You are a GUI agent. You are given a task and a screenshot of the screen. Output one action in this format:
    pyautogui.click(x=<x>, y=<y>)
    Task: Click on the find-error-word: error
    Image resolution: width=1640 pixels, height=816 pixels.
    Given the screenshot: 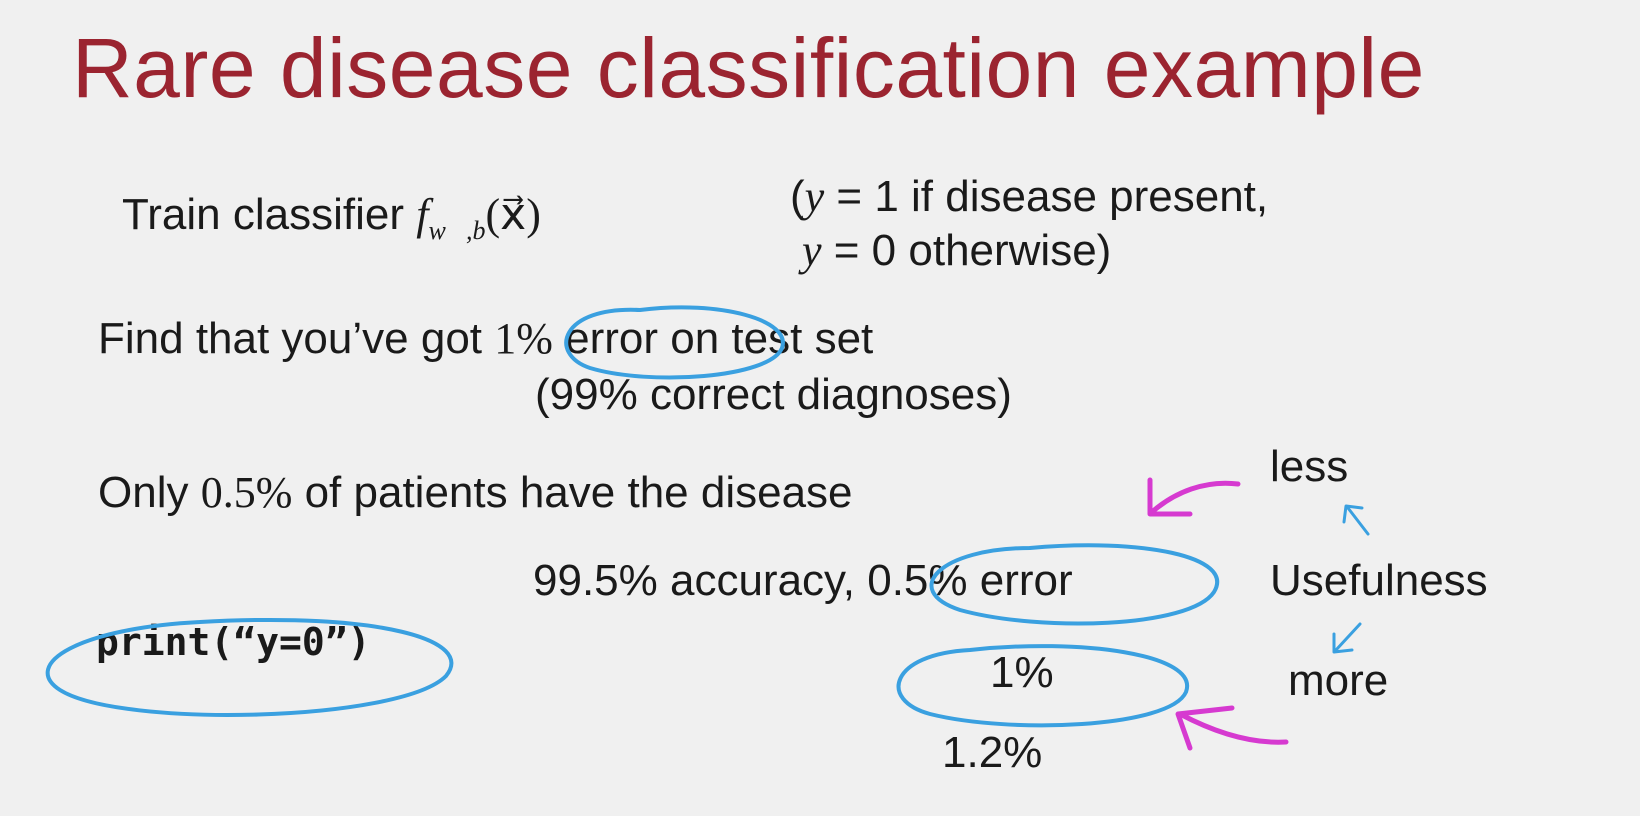 What is the action you would take?
    pyautogui.click(x=605, y=338)
    